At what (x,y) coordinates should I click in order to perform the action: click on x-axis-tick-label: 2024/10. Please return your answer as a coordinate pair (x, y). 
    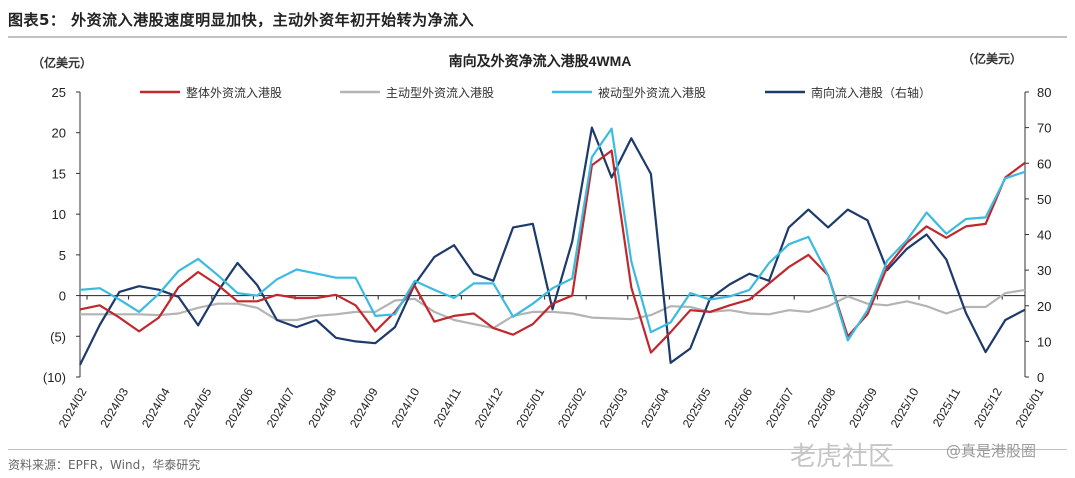
    Looking at the image, I should click on (406, 407).